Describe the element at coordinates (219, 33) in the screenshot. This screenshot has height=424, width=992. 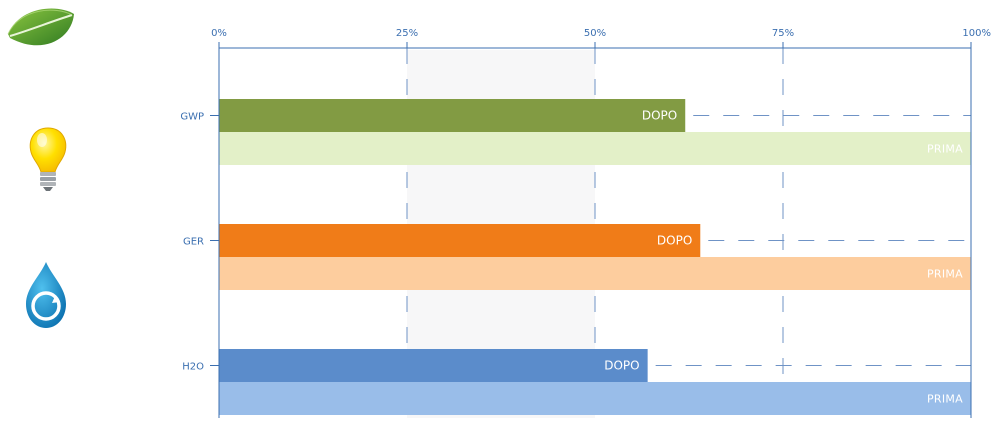
I see `x-tick-label: 0%` at that location.